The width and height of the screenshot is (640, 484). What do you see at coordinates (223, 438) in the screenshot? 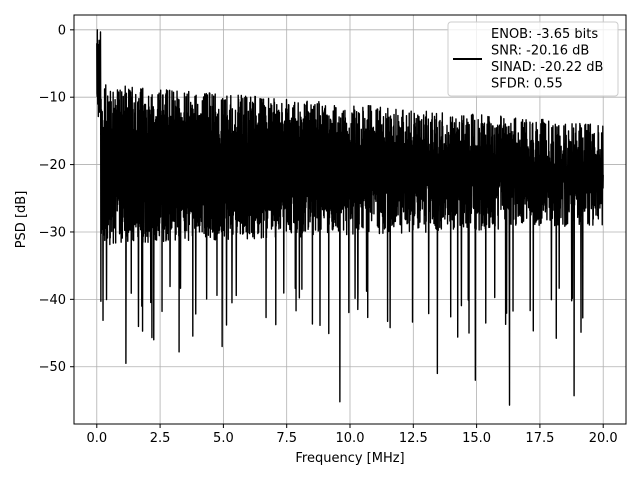
I see `x-tick-label: 5.0` at bounding box center [223, 438].